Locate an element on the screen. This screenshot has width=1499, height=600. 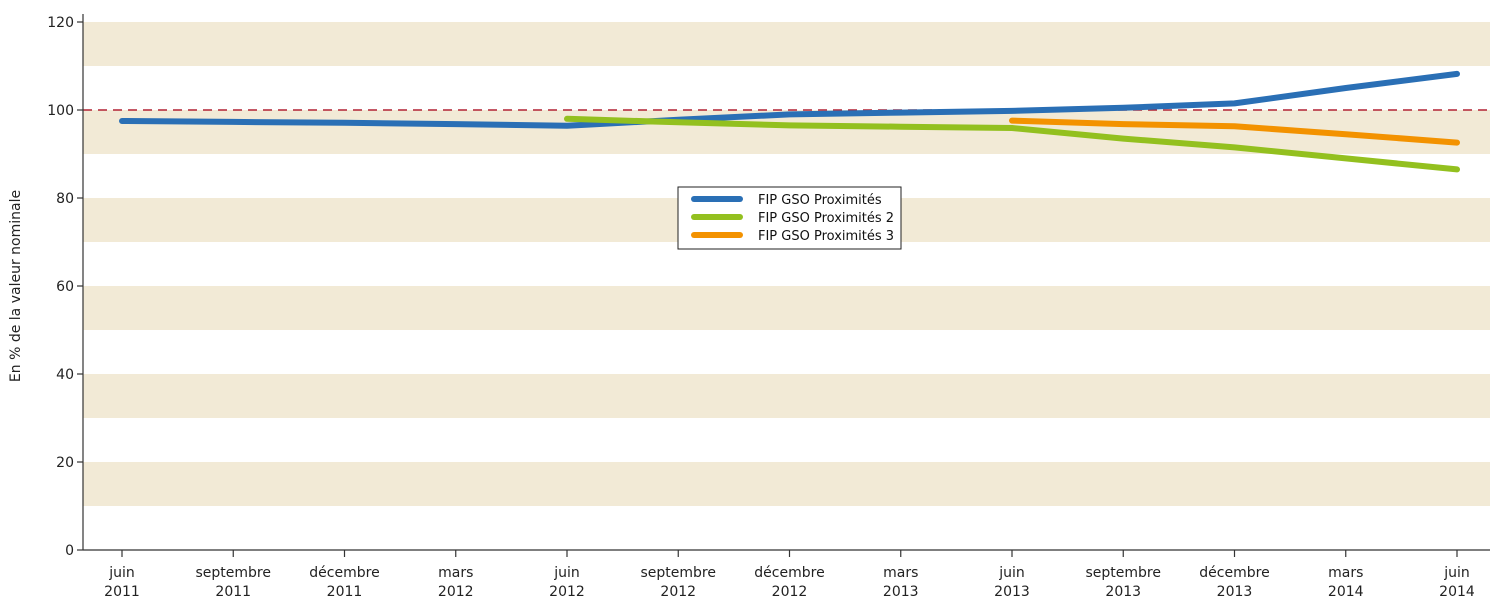
y-tick-label: 20 is located at coordinates (65, 463).